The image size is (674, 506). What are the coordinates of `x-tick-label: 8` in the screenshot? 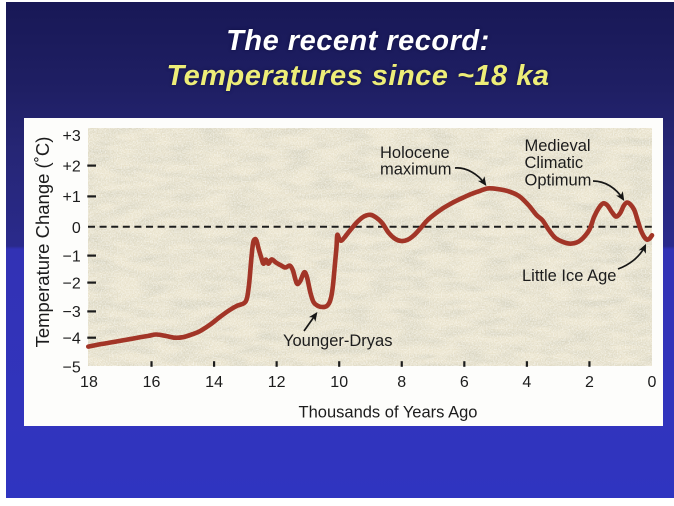 It's located at (401, 382).